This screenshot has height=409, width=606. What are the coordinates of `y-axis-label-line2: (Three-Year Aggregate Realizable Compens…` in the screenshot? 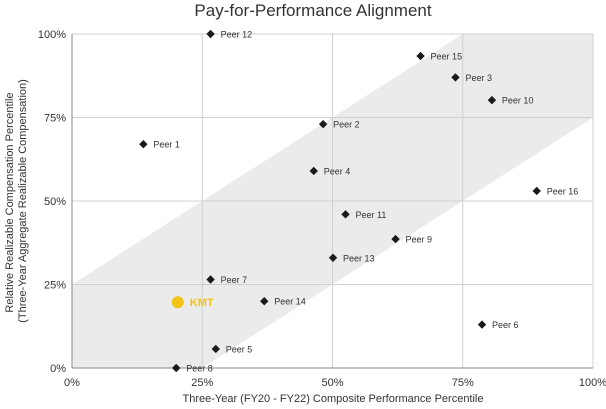 It's located at (23, 201).